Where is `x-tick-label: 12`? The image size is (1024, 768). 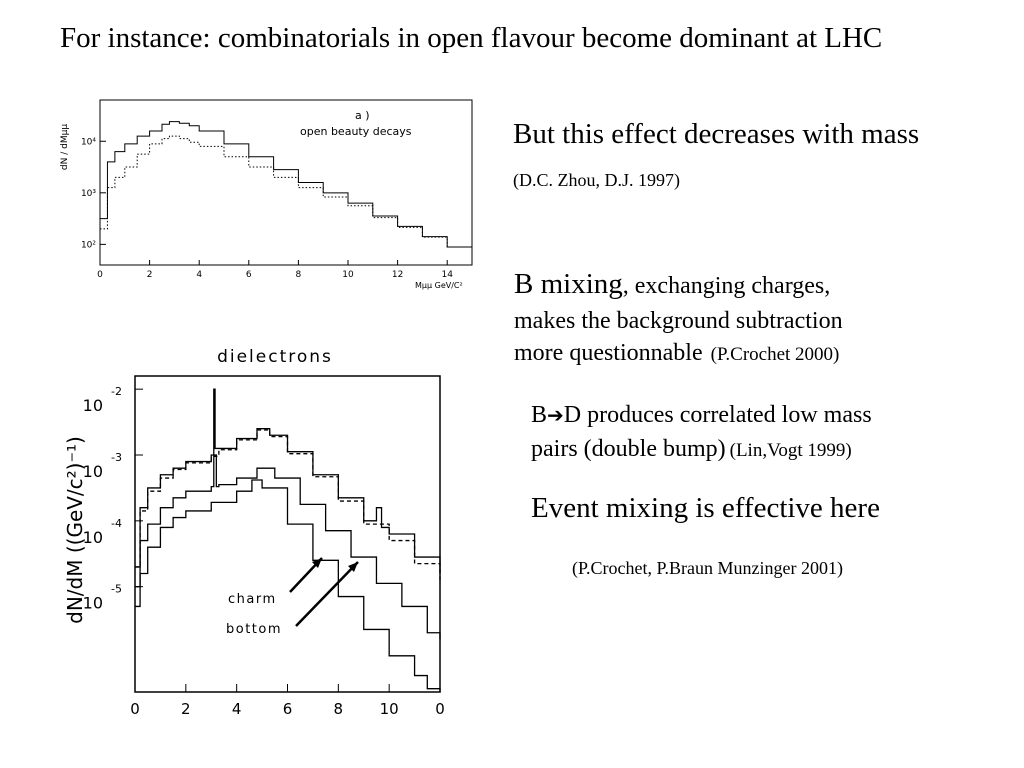
x-tick-label: 12 is located at coordinates (397, 275).